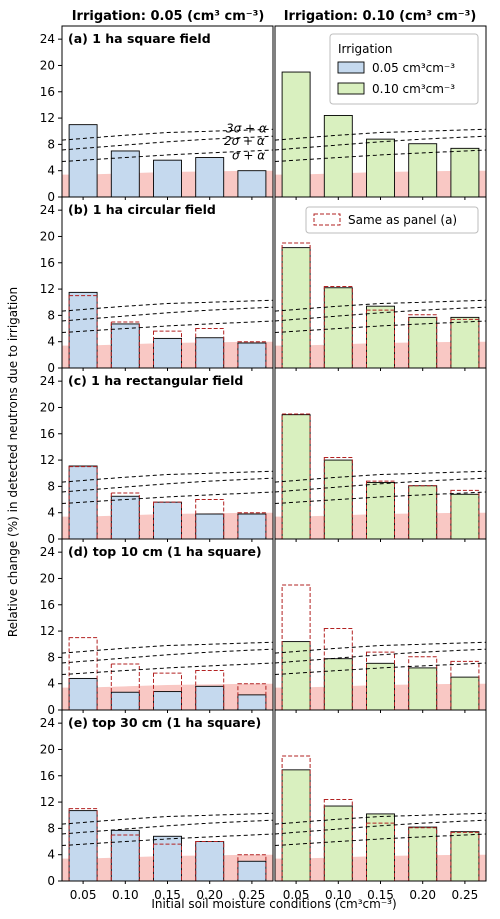  Describe the element at coordinates (365, 49) in the screenshot. I see `legend-title: Irrigation` at that location.